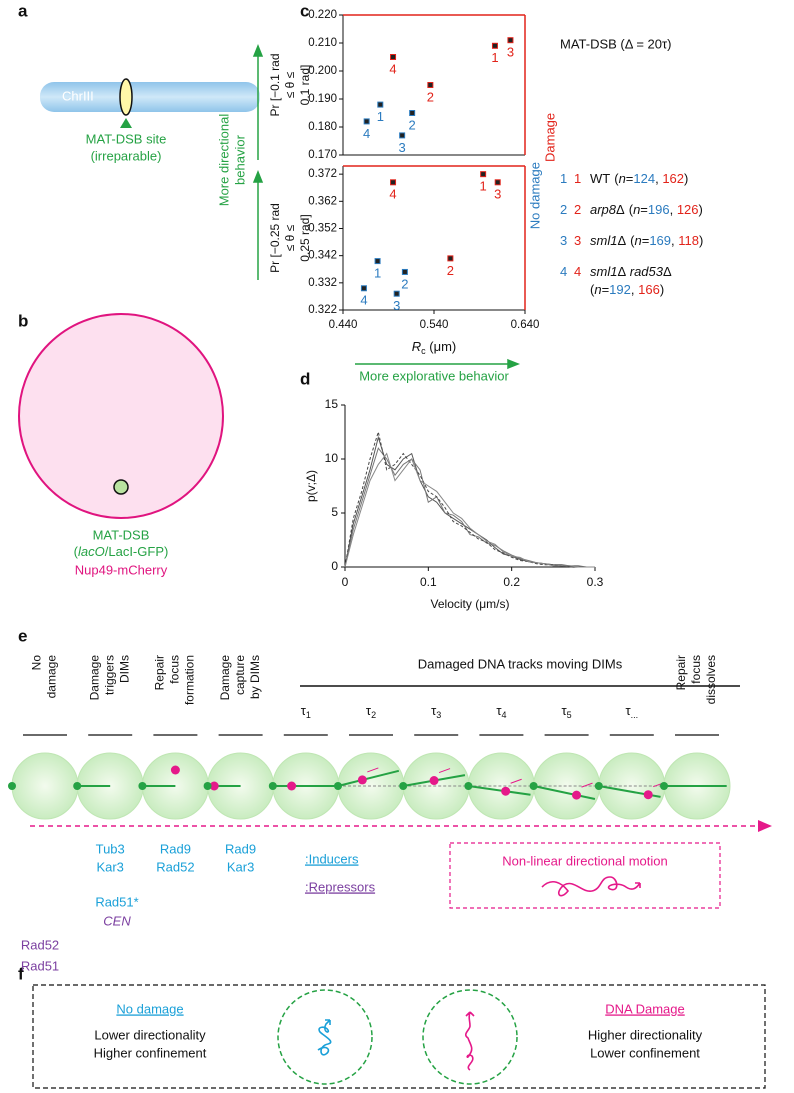 This screenshot has height=1093, width=794. What do you see at coordinates (428, 582) in the screenshot?
I see `x-tick-label: 0.1` at bounding box center [428, 582].